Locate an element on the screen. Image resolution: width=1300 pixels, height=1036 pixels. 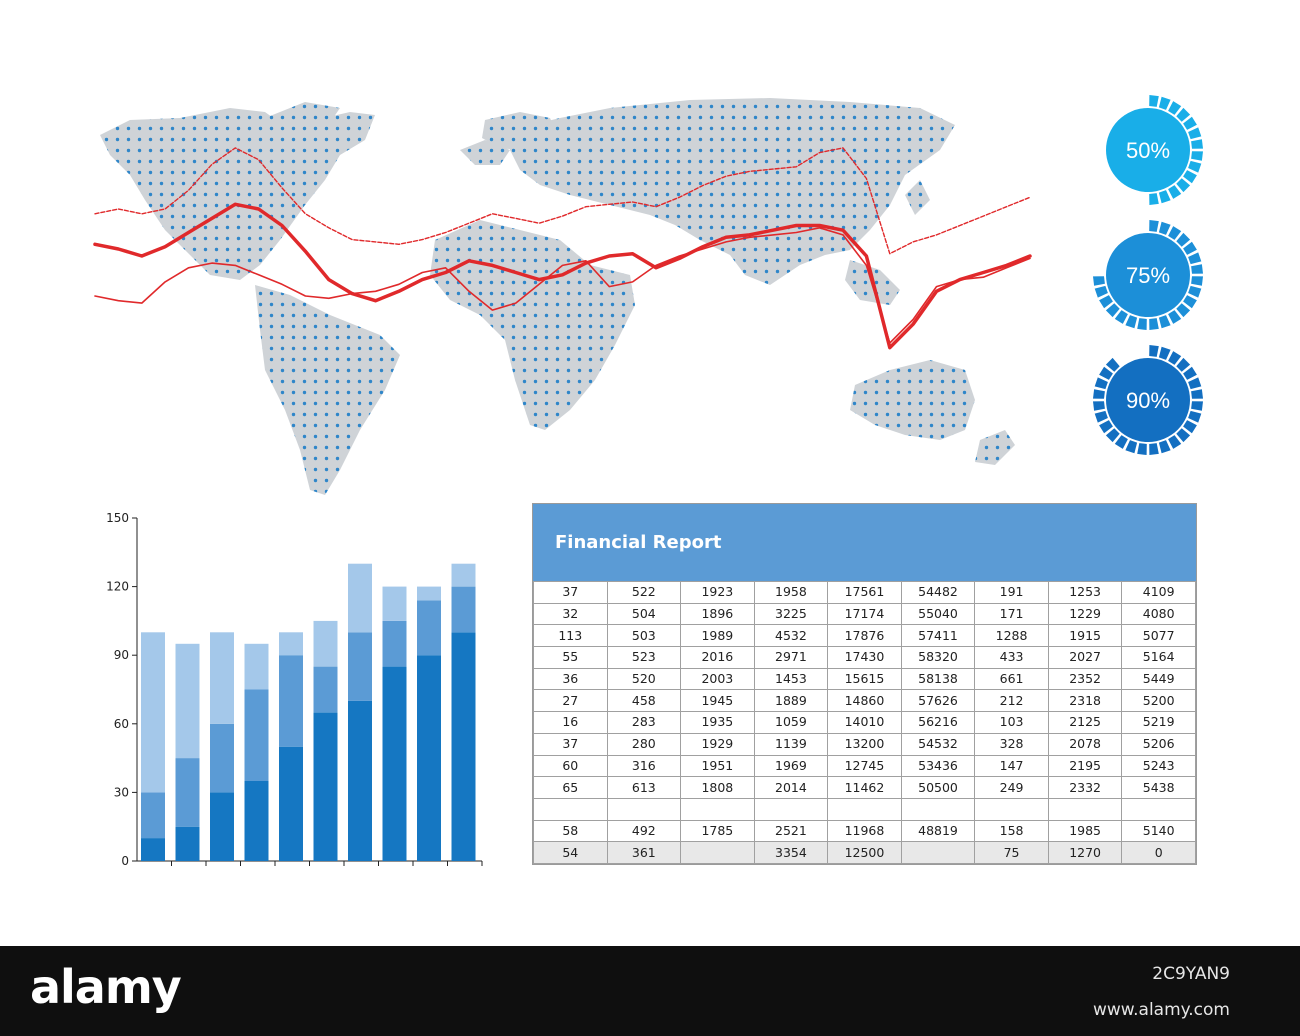
table-cell: 458 is located at coordinates (644, 701).